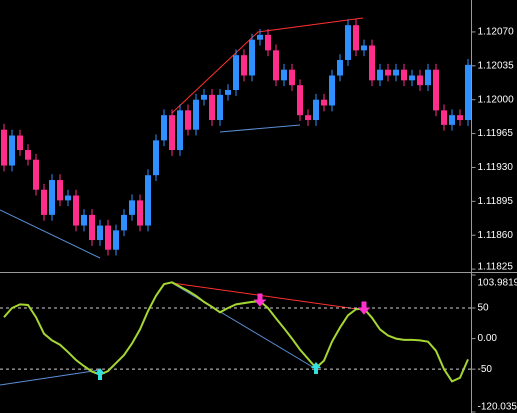 The image size is (517, 413). Describe the element at coordinates (488, 338) in the screenshot. I see `y-tick-label: 0.00` at that location.